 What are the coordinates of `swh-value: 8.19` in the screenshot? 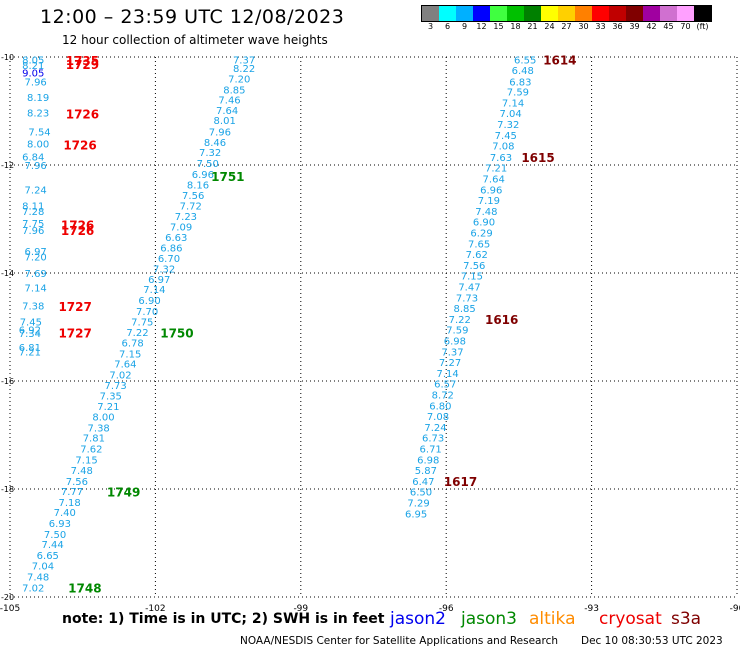 It's located at (38, 98).